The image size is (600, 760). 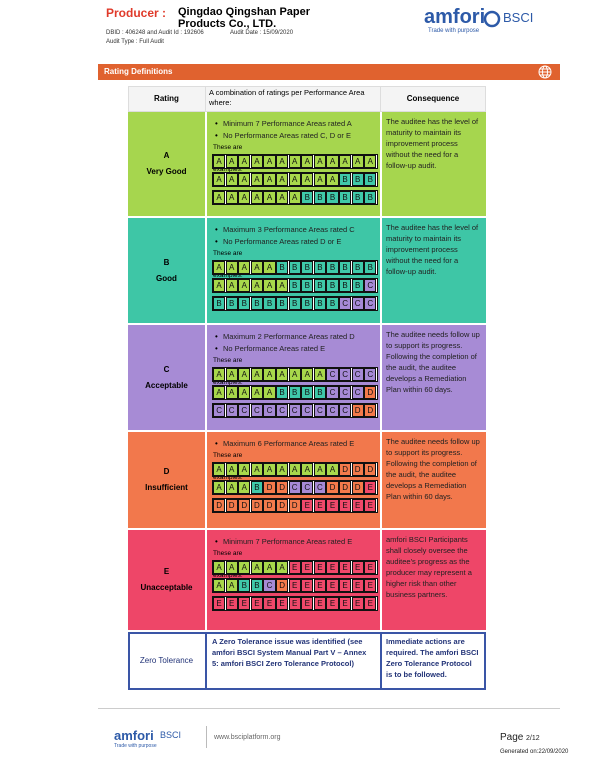 I want to click on header-row, so click(x=307, y=99).